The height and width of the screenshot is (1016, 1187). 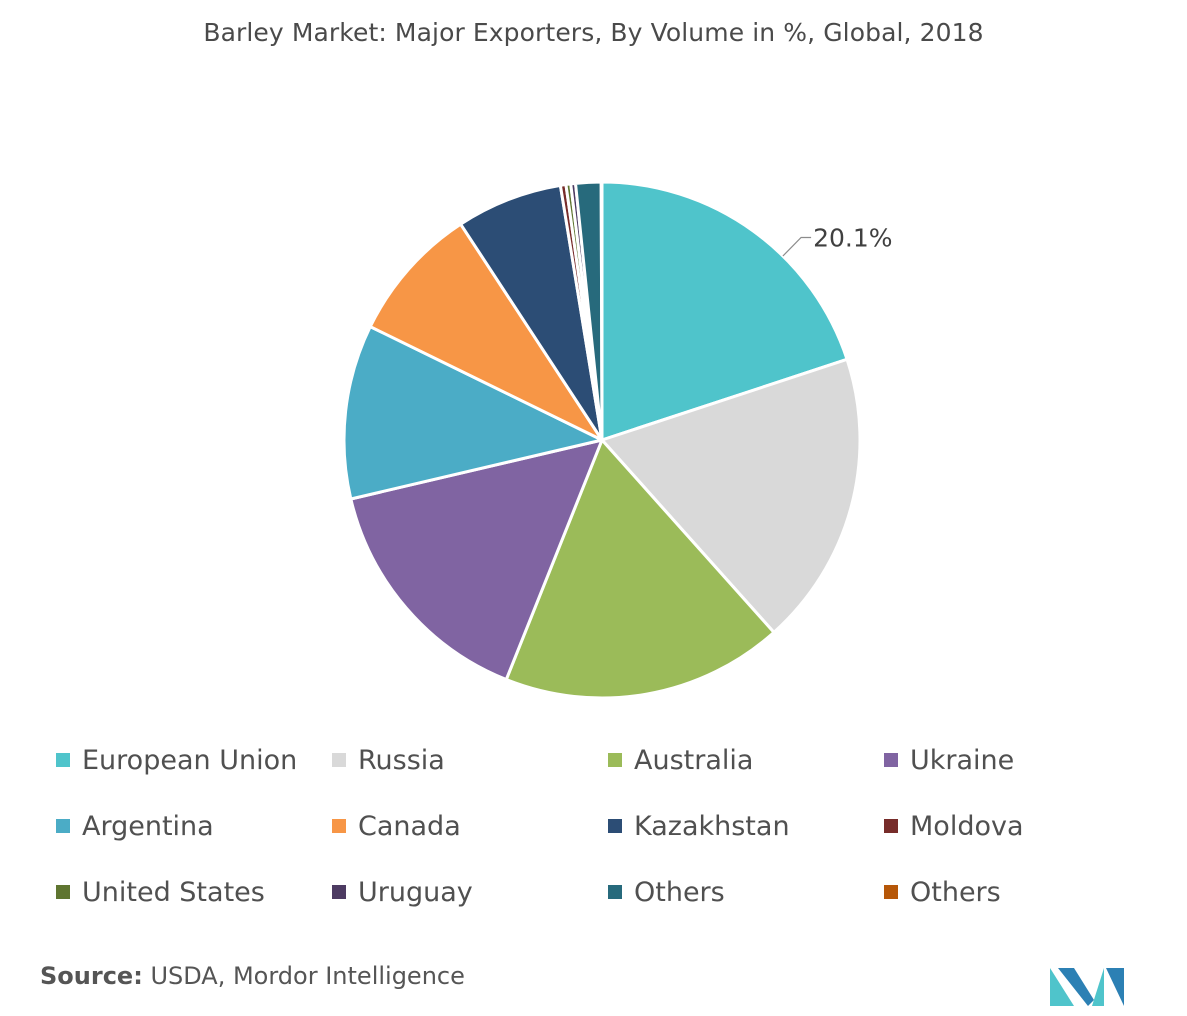 I want to click on legend-label: European Union, so click(x=190, y=760).